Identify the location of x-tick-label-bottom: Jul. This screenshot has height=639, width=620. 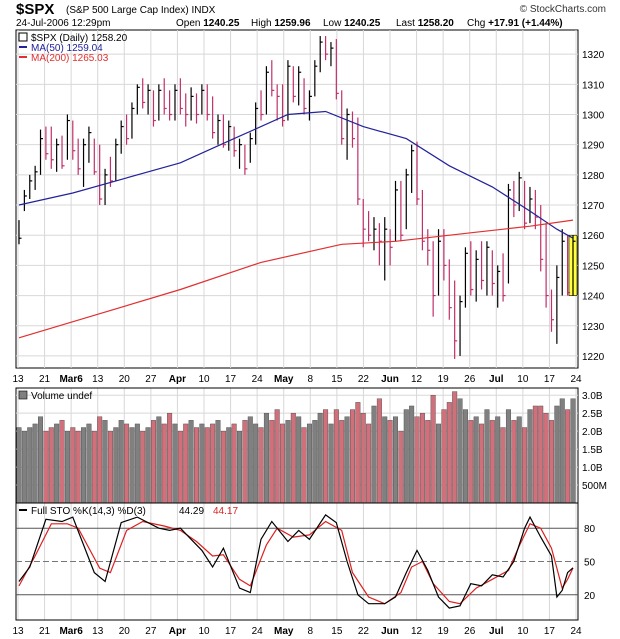
(496, 631).